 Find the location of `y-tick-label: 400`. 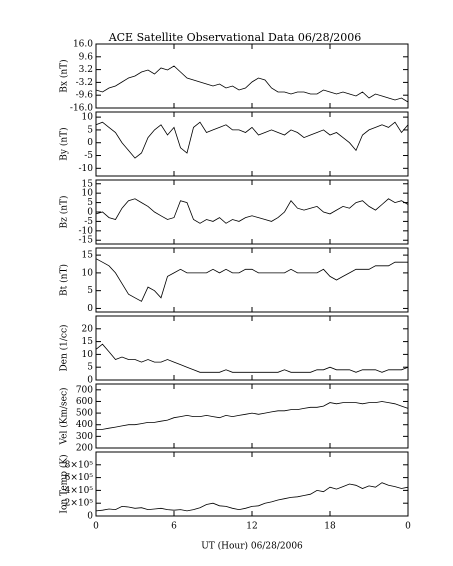

y-tick-label: 400 is located at coordinates (84, 425).